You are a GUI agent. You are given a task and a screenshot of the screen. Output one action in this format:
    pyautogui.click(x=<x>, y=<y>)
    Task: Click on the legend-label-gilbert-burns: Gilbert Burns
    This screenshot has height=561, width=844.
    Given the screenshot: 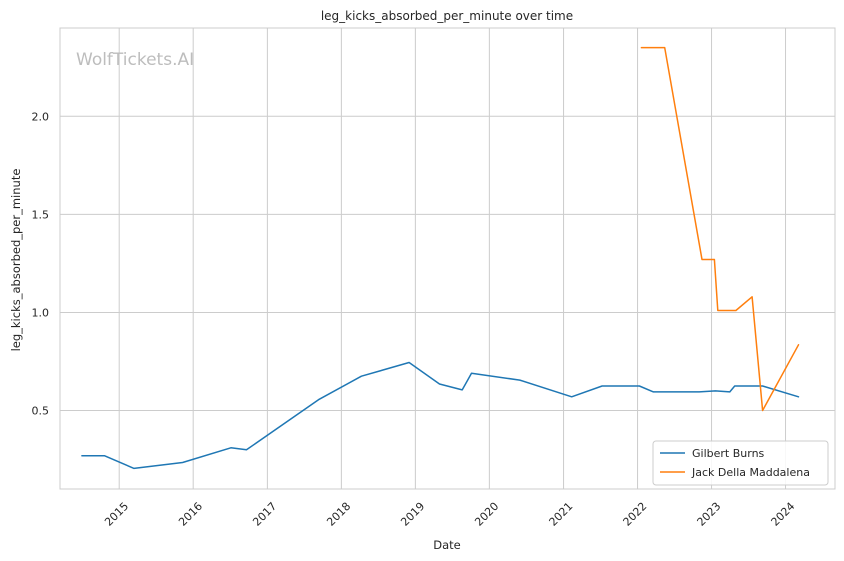 What is the action you would take?
    pyautogui.click(x=728, y=453)
    